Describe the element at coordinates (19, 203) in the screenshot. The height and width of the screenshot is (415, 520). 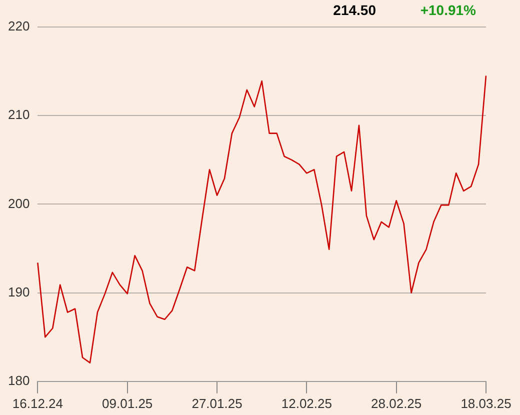
I see `y-tick-label: 200` at that location.